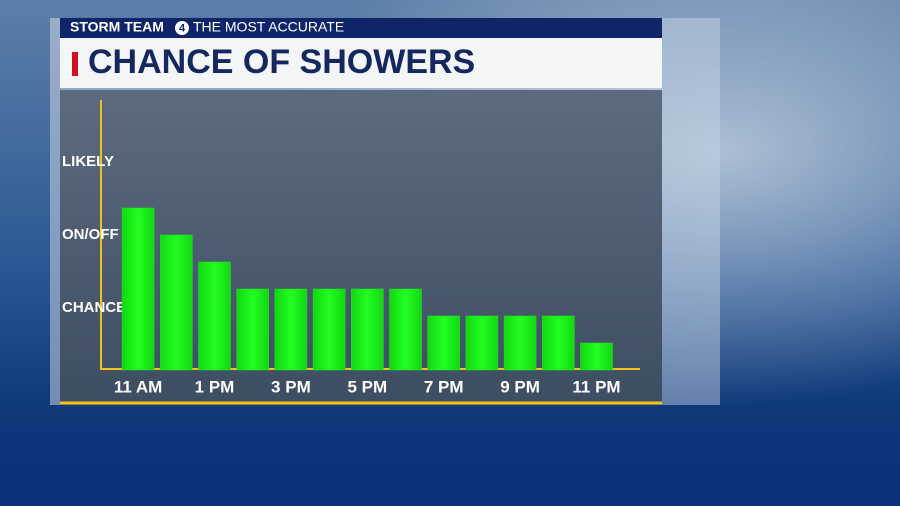 This screenshot has height=506, width=900. I want to click on title-accent, so click(75, 64).